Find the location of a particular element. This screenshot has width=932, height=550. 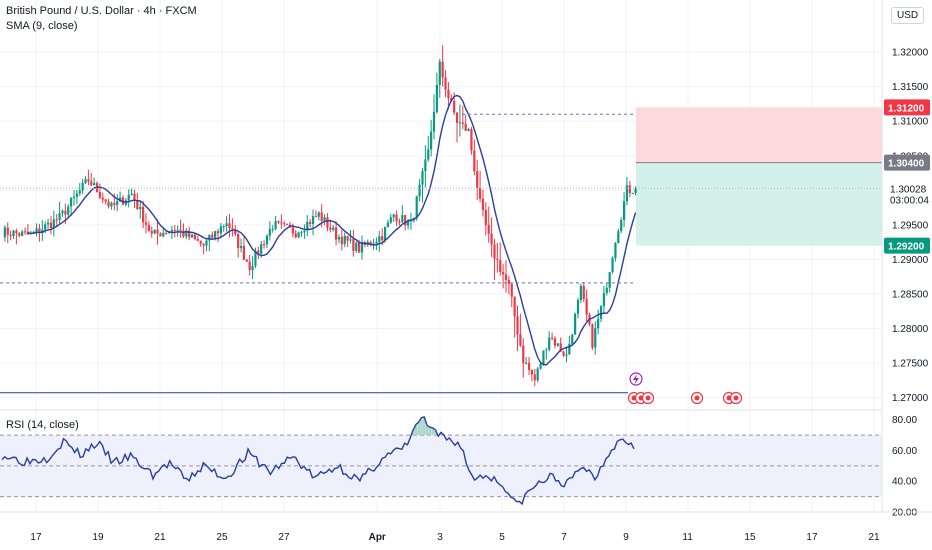

price-axis-tick: 1.29000 is located at coordinates (910, 260).